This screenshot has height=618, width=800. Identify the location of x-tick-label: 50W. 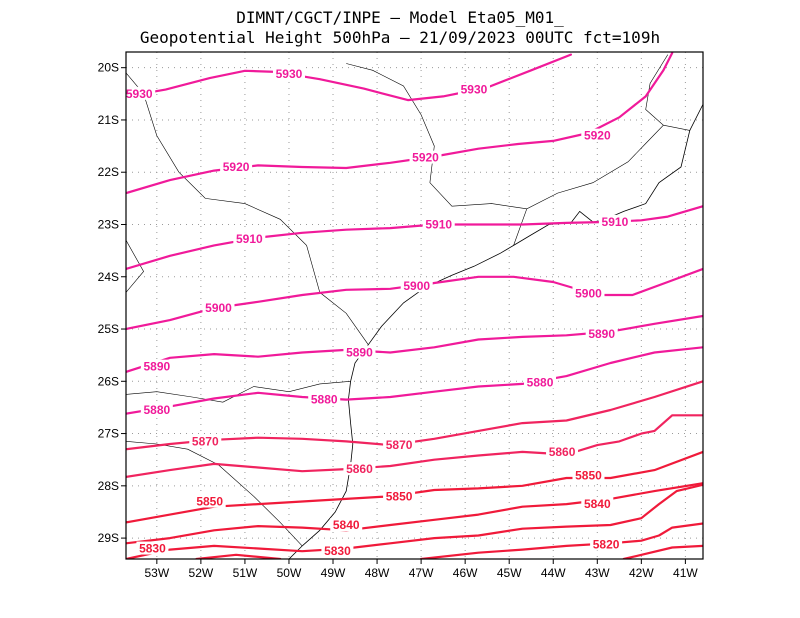
(289, 573).